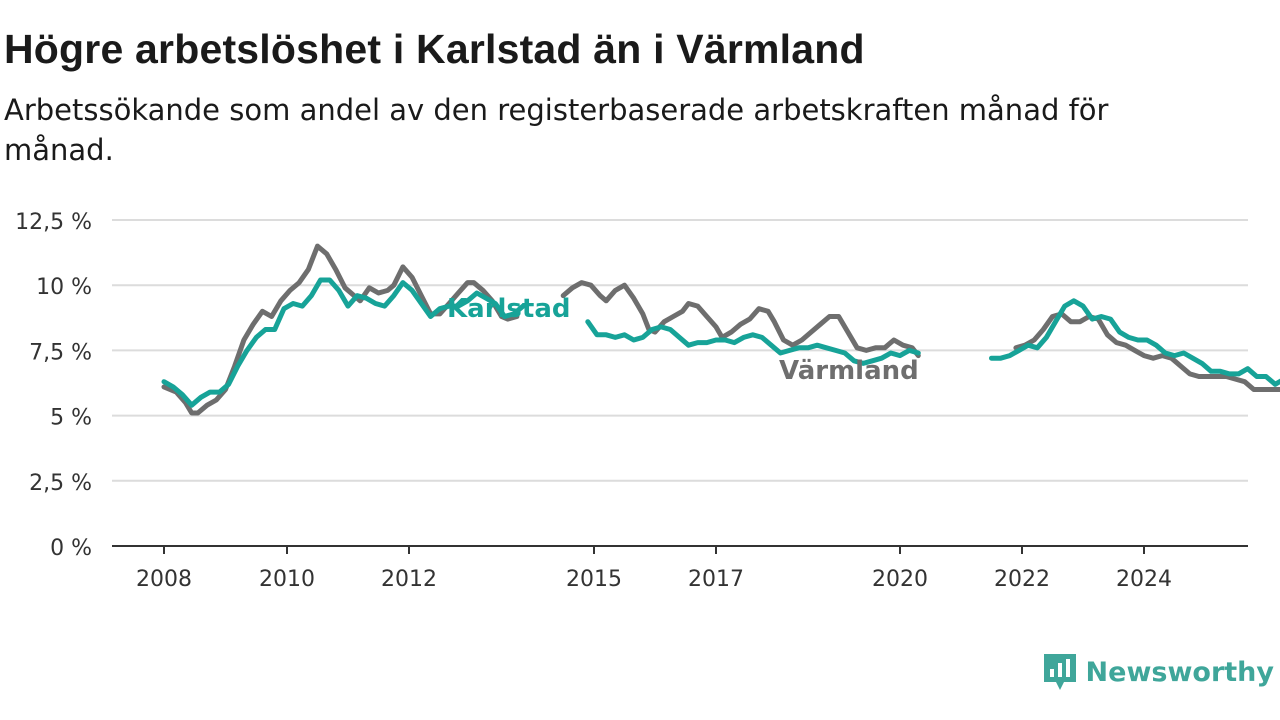 The image size is (1280, 720). What do you see at coordinates (409, 579) in the screenshot?
I see `x-tick-label: 2012` at bounding box center [409, 579].